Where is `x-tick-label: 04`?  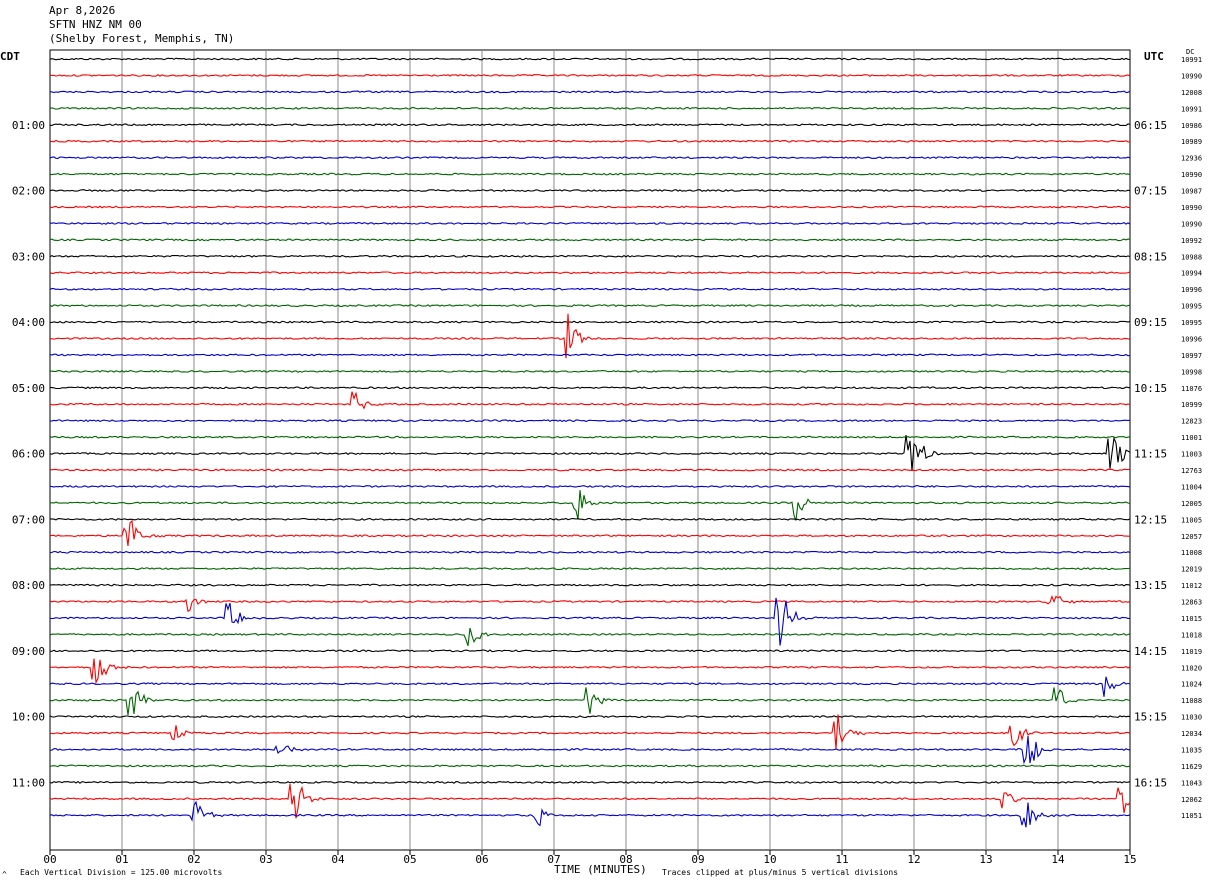
x-tick-label: 04 is located at coordinates (338, 859).